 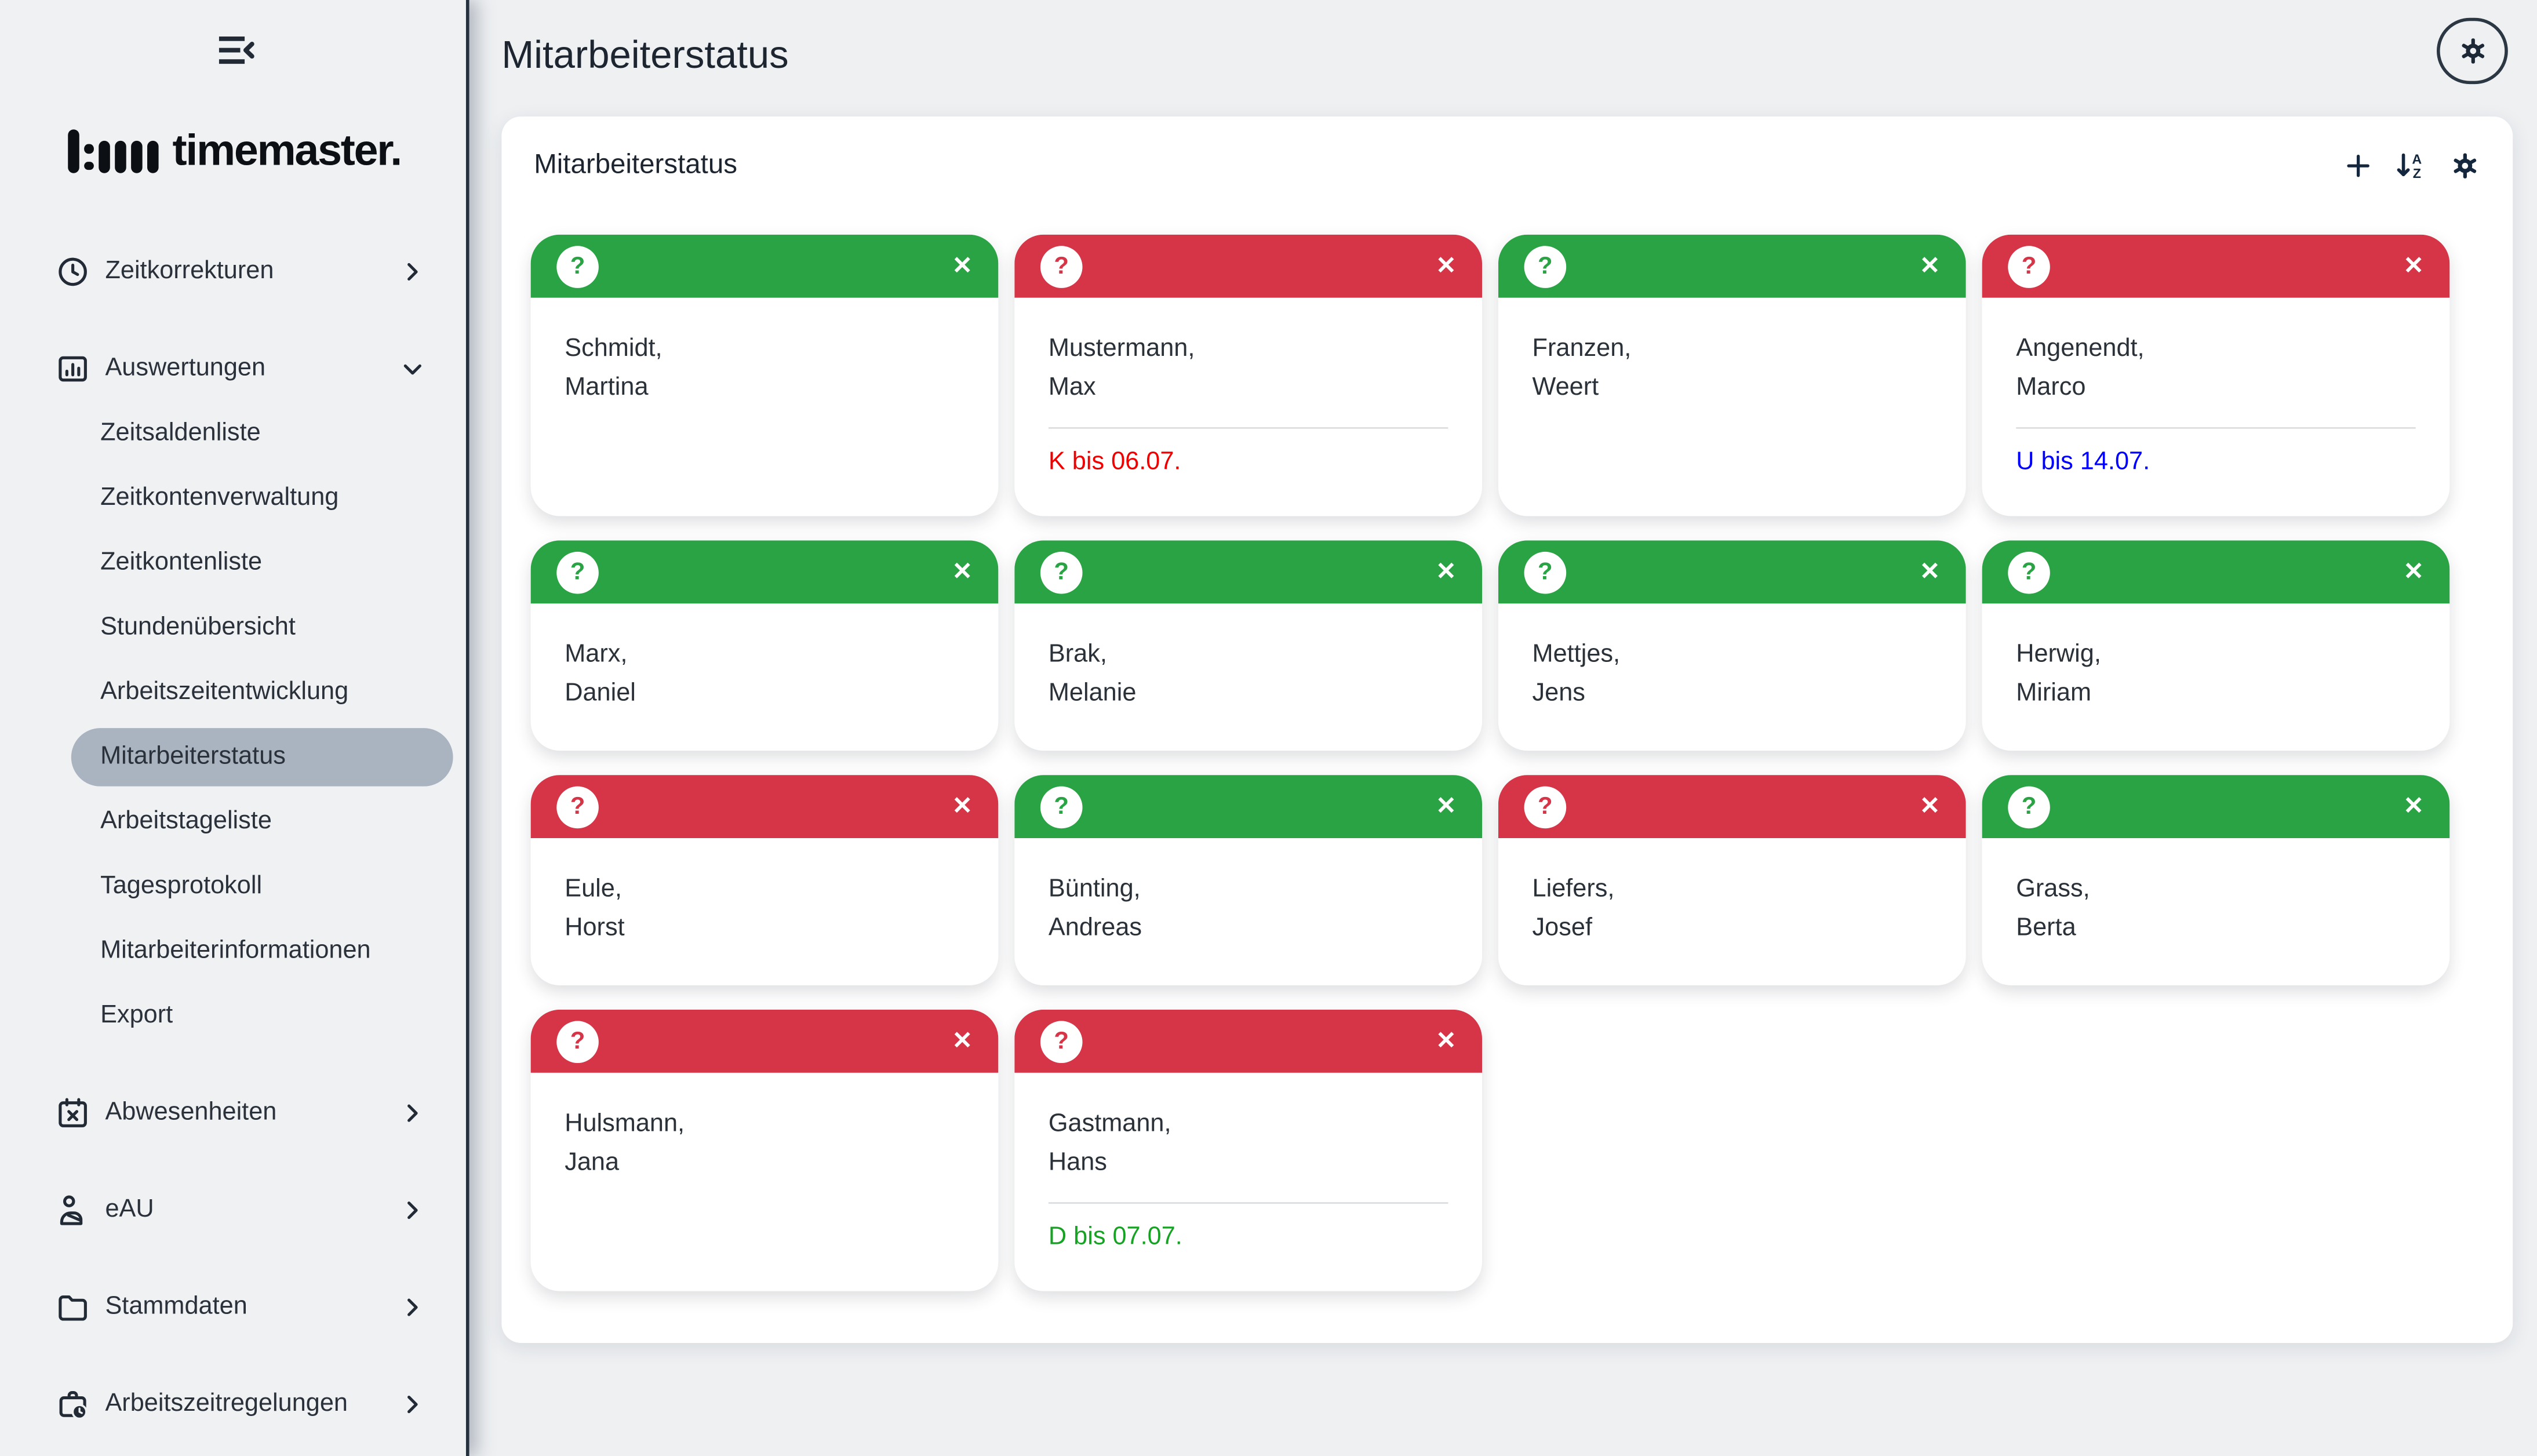 I want to click on employee-card: ? ✕ Franzen, Weert, so click(x=1732, y=375).